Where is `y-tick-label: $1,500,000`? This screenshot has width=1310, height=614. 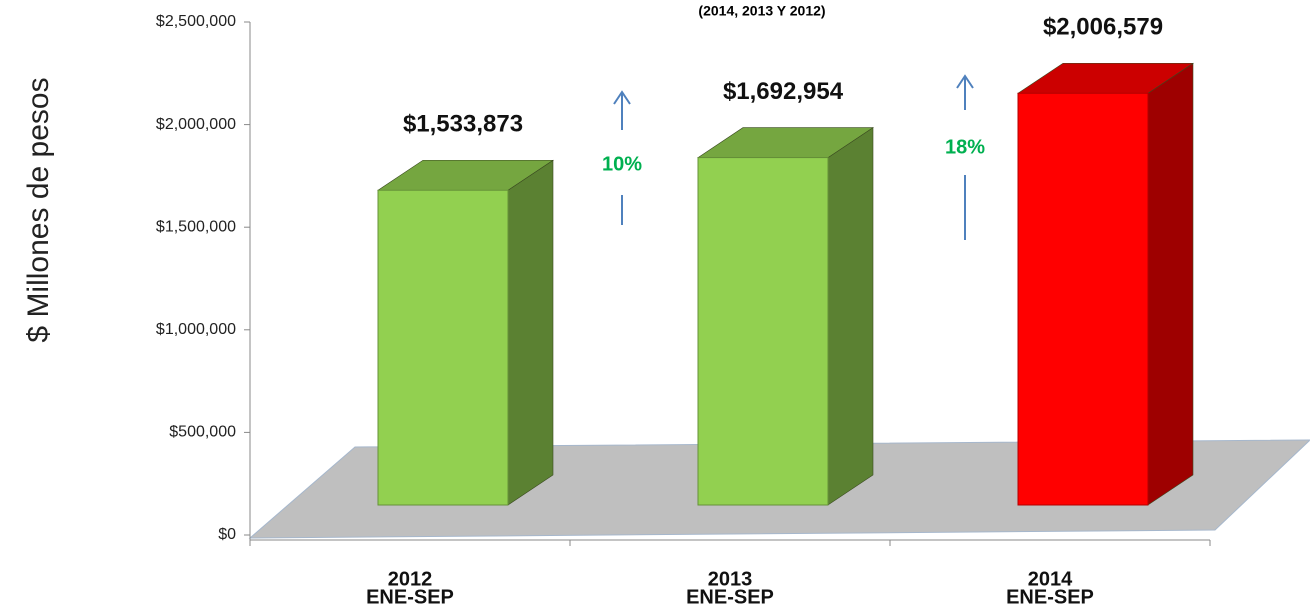 y-tick-label: $1,500,000 is located at coordinates (196, 226).